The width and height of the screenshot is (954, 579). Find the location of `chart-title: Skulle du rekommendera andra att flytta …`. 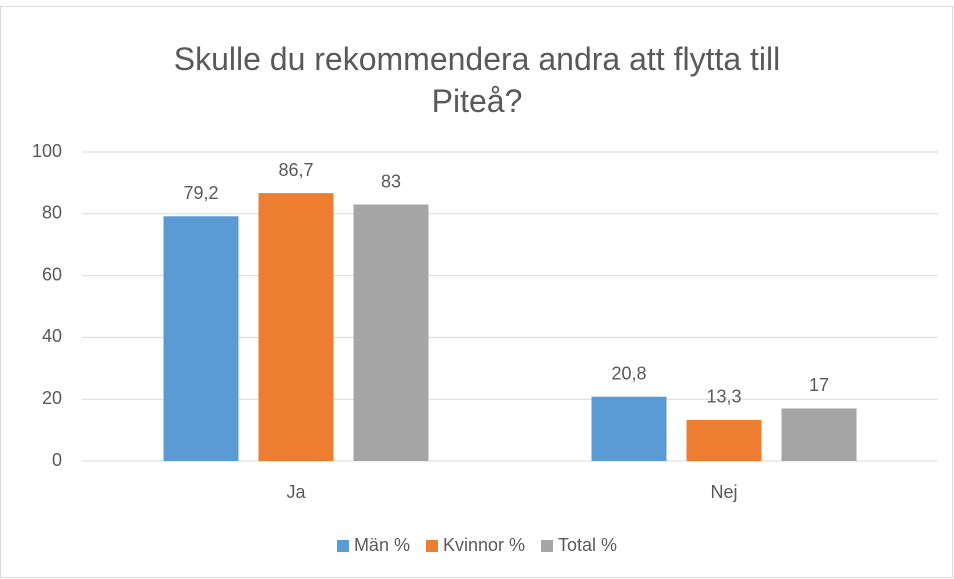

chart-title: Skulle du rekommendera andra att flytta … is located at coordinates (477, 80).